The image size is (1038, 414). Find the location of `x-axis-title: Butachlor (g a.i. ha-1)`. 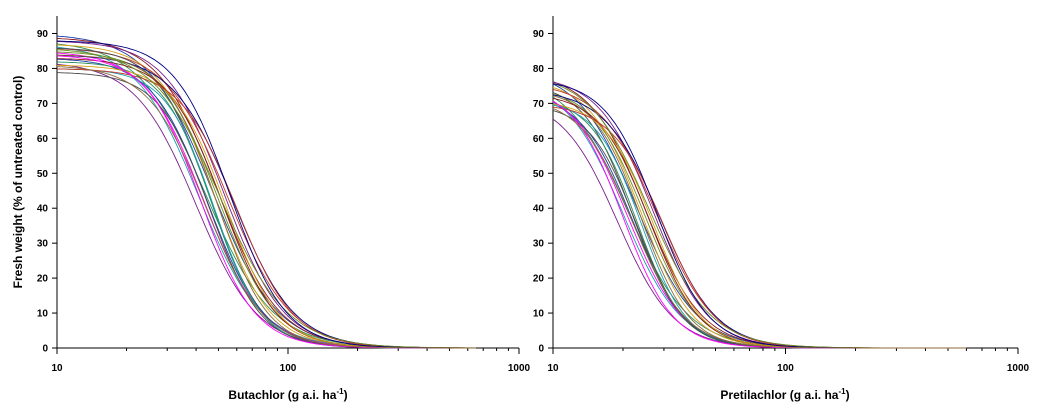

x-axis-title: Butachlor (g a.i. ha-1) is located at coordinates (287, 394).